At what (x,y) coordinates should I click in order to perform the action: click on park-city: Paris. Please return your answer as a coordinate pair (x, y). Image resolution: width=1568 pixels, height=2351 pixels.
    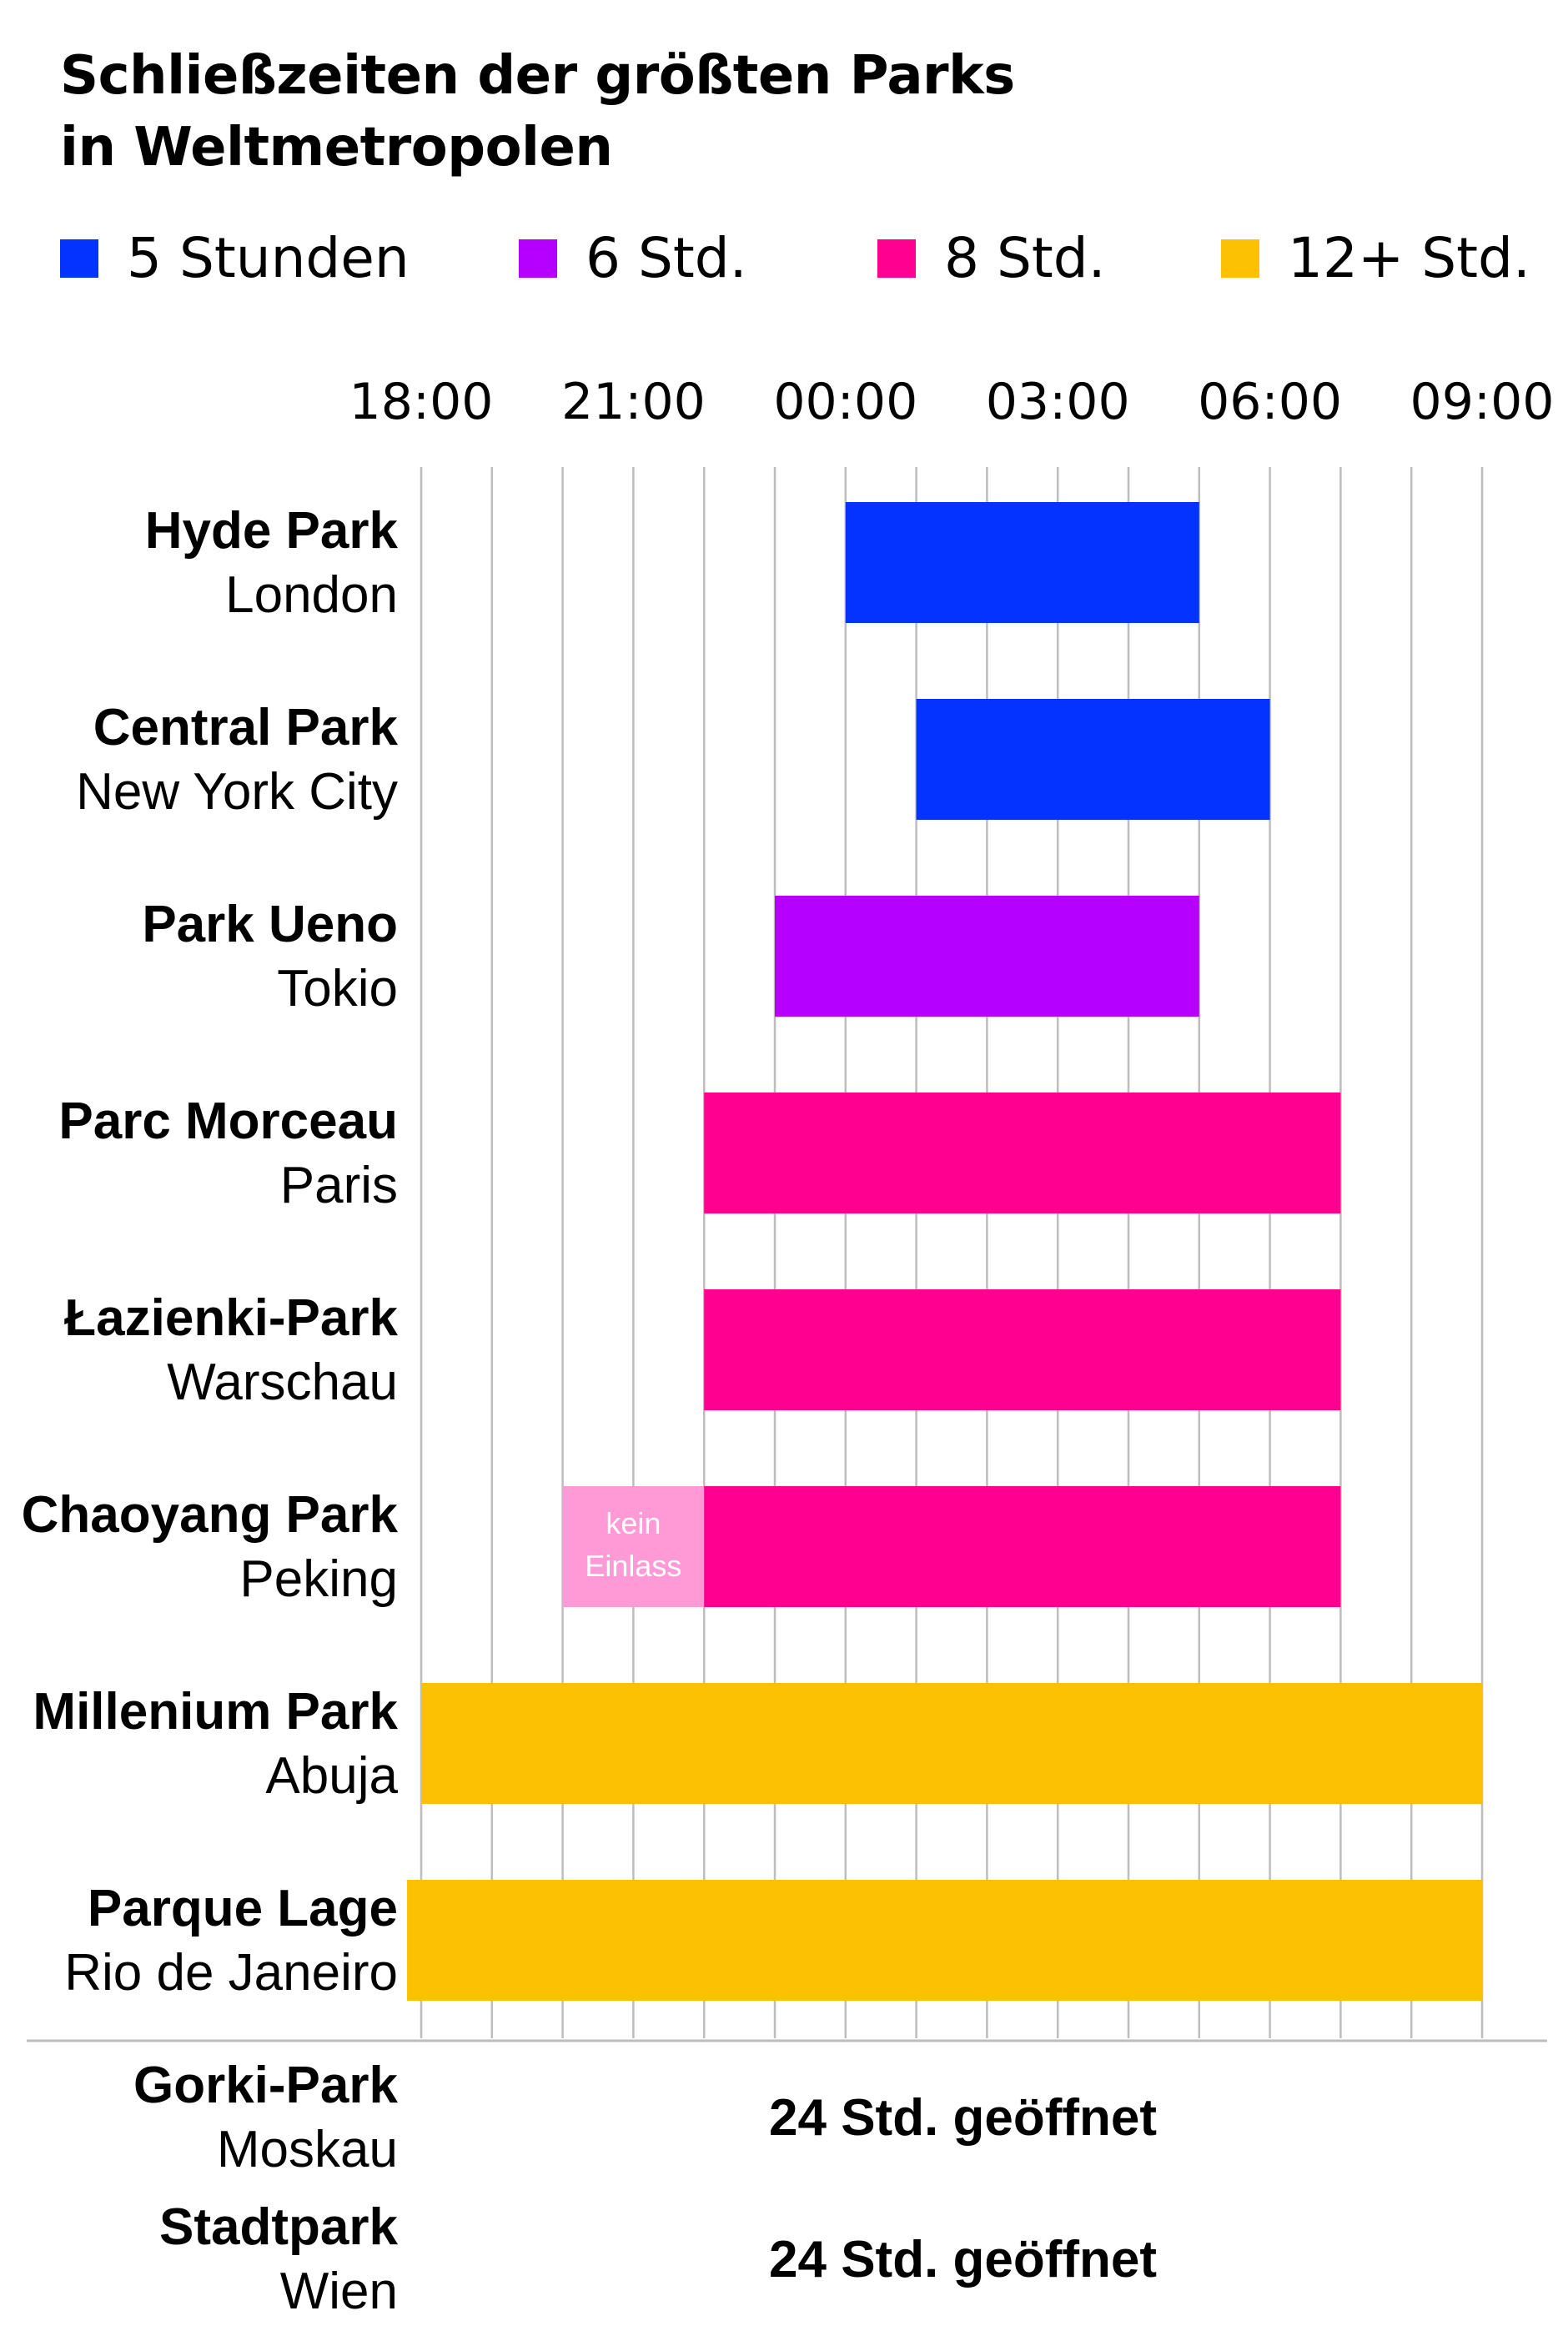
    Looking at the image, I should click on (339, 1185).